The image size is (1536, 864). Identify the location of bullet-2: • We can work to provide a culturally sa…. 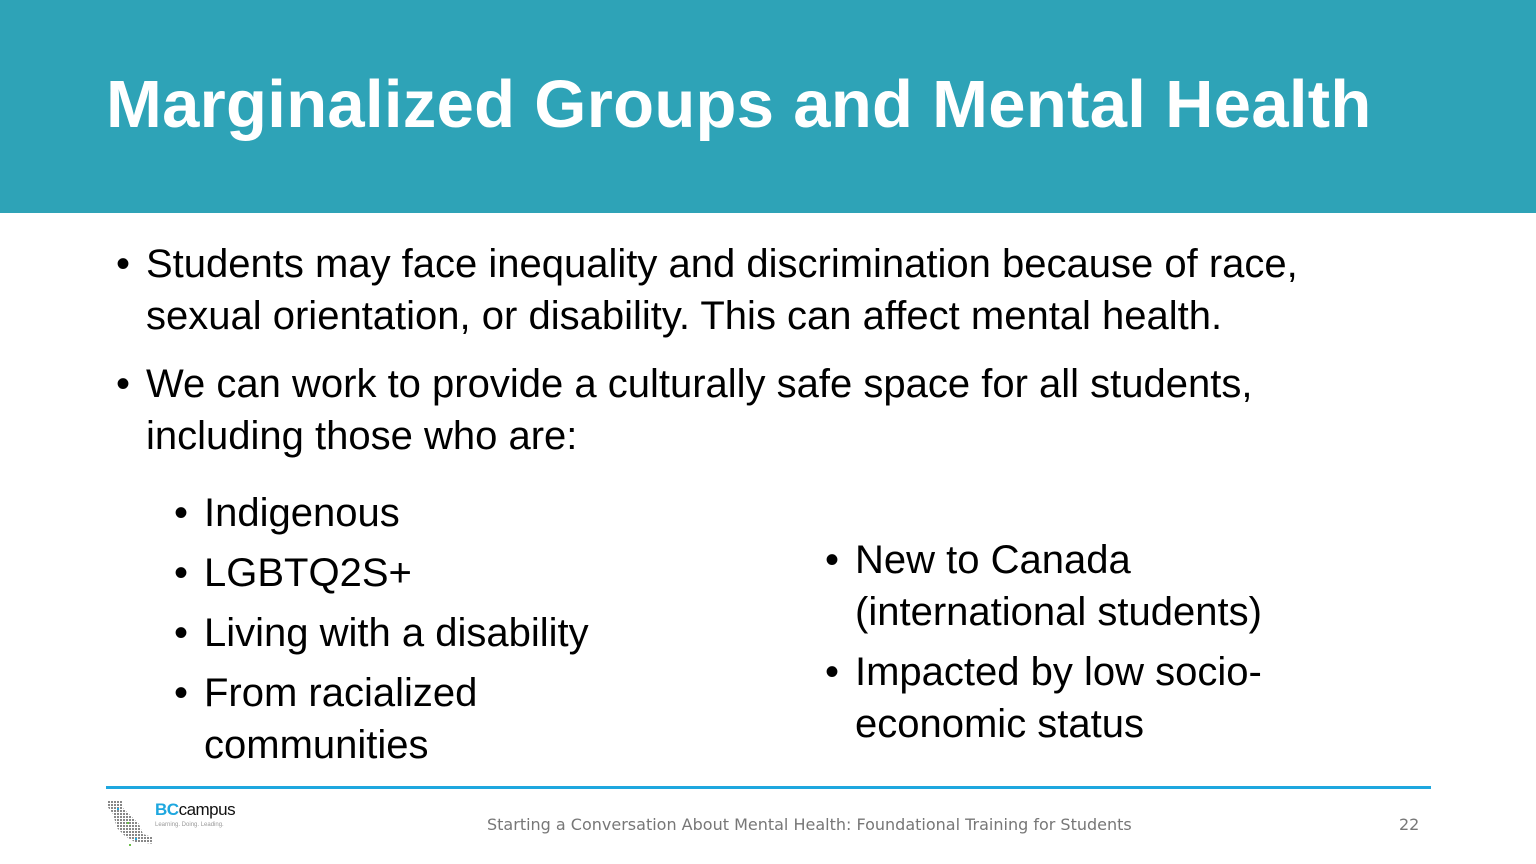
(684, 410).